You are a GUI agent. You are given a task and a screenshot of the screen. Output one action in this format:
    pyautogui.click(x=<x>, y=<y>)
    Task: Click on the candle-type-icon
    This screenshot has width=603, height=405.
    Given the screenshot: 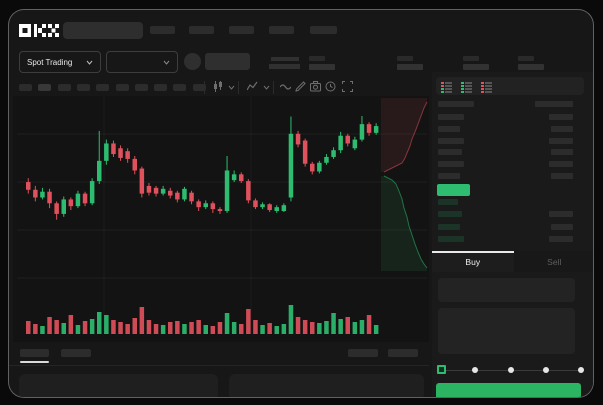 What is the action you would take?
    pyautogui.click(x=218, y=86)
    